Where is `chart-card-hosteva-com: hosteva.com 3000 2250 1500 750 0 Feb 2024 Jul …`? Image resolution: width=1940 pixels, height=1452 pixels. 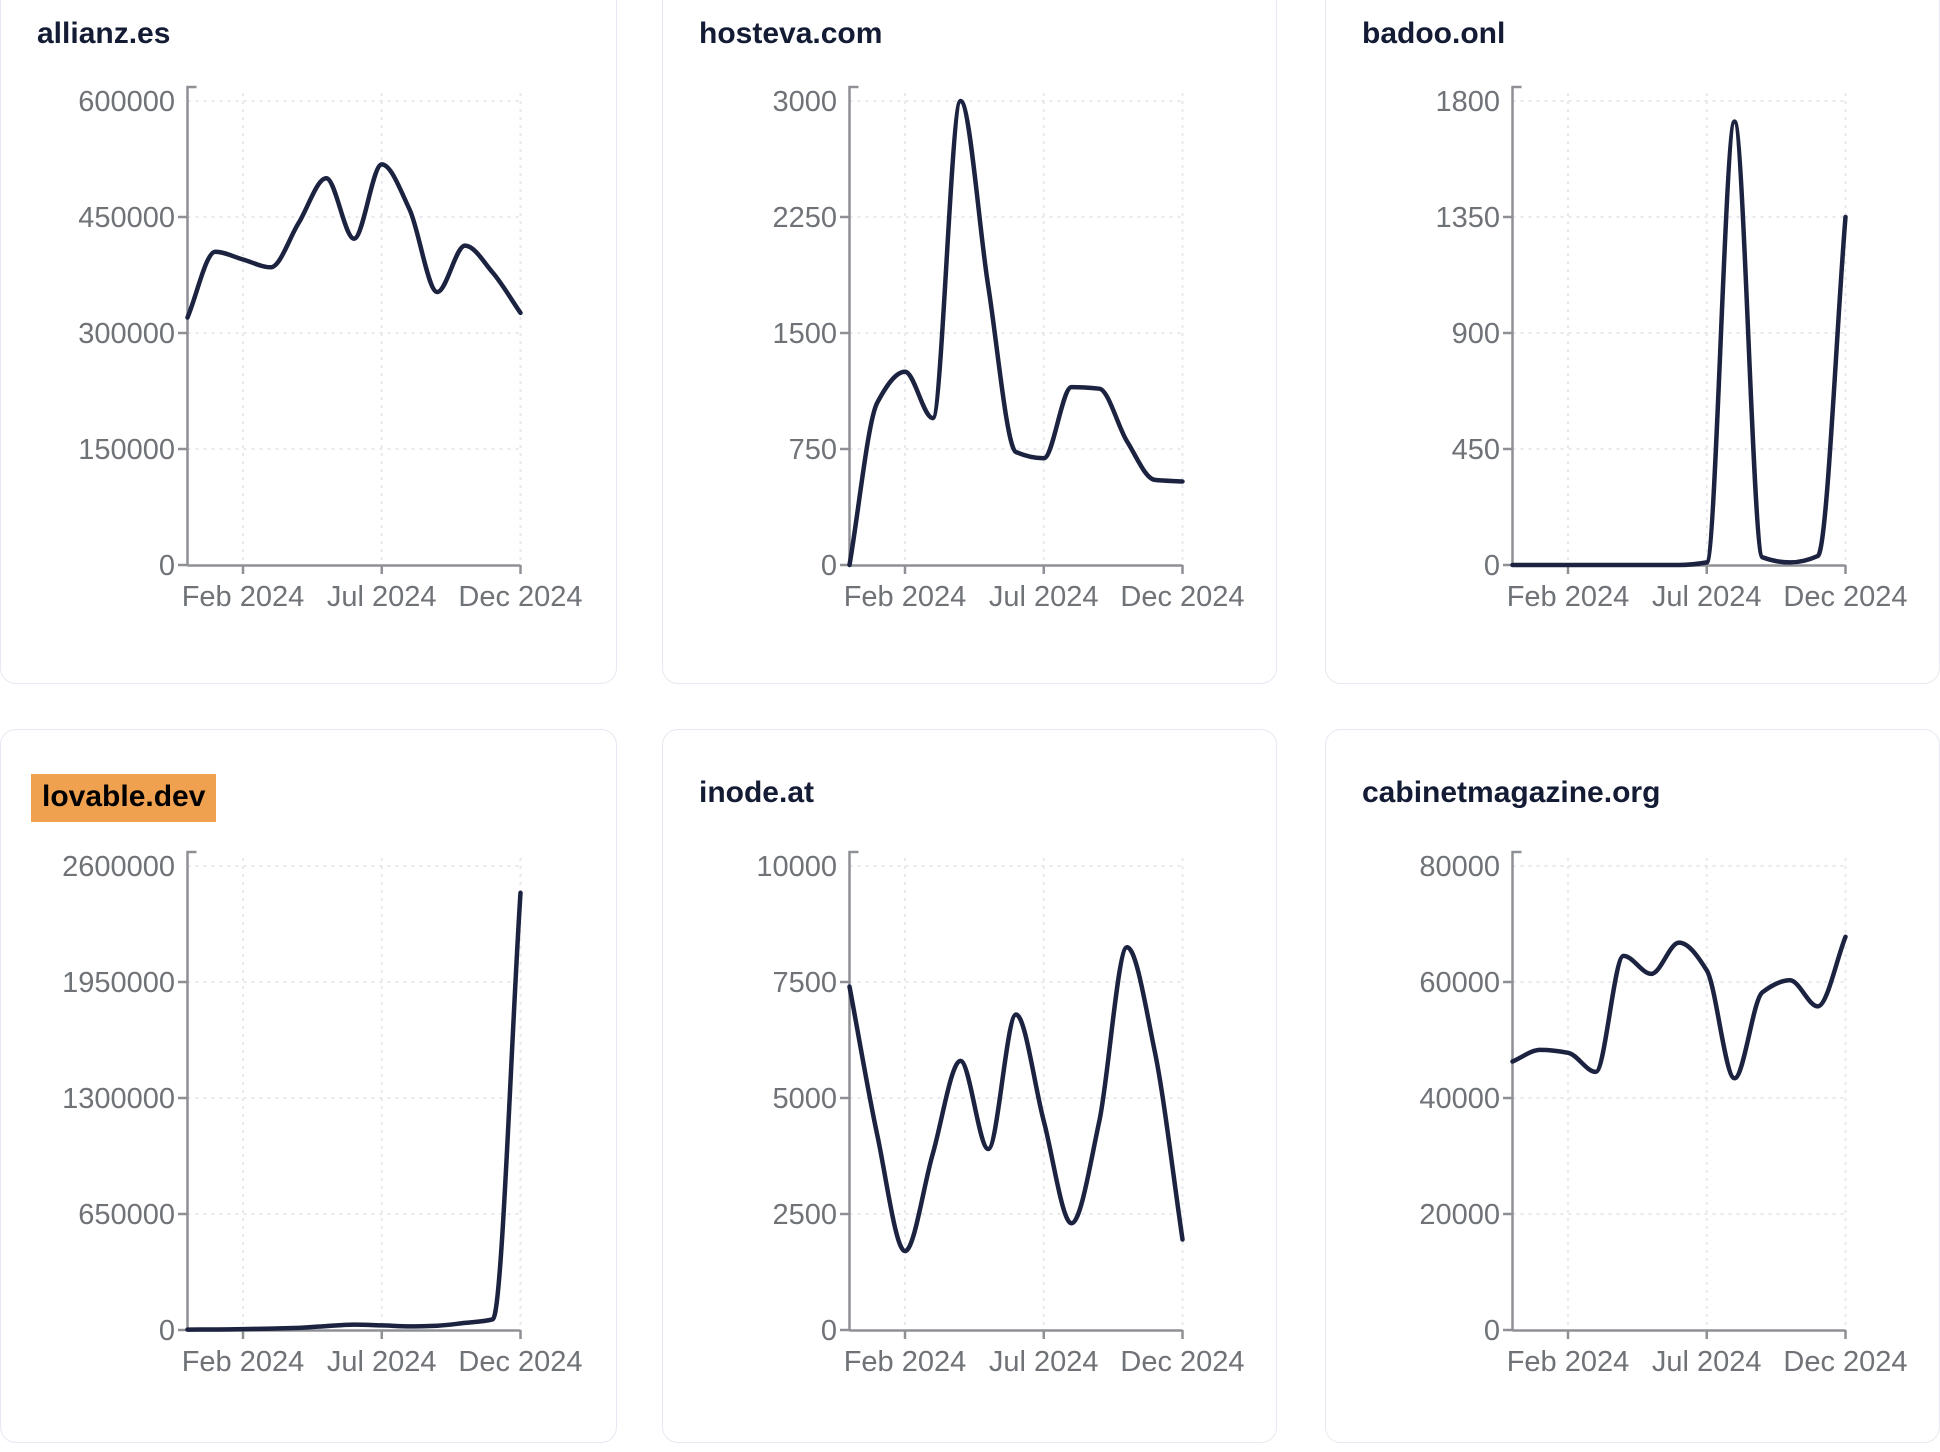 chart-card-hosteva-com: hosteva.com 3000 2250 1500 750 0 Feb 2024 Jul … is located at coordinates (969, 342).